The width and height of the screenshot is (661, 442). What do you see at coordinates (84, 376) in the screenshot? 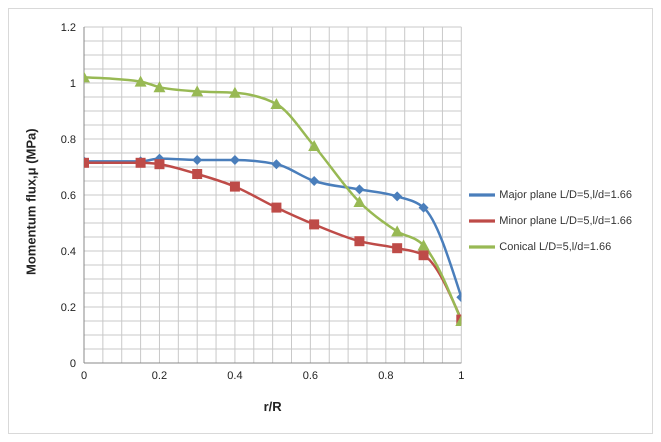
I see `x-tick-label: 0` at bounding box center [84, 376].